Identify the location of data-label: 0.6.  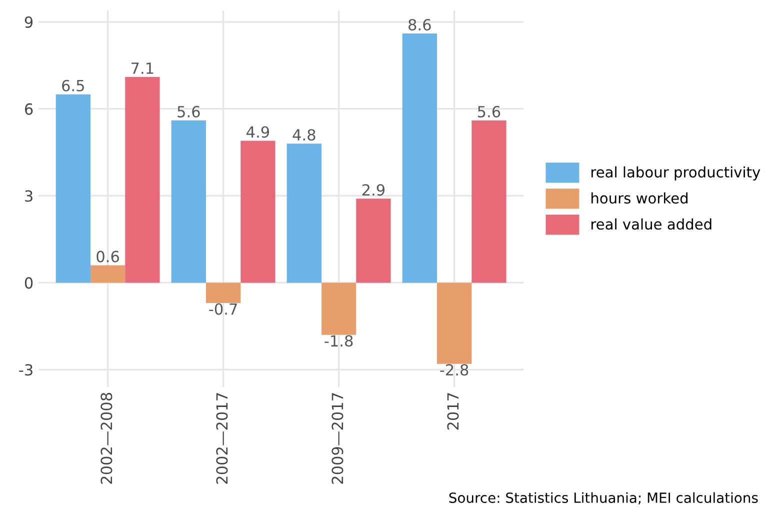
(107, 256).